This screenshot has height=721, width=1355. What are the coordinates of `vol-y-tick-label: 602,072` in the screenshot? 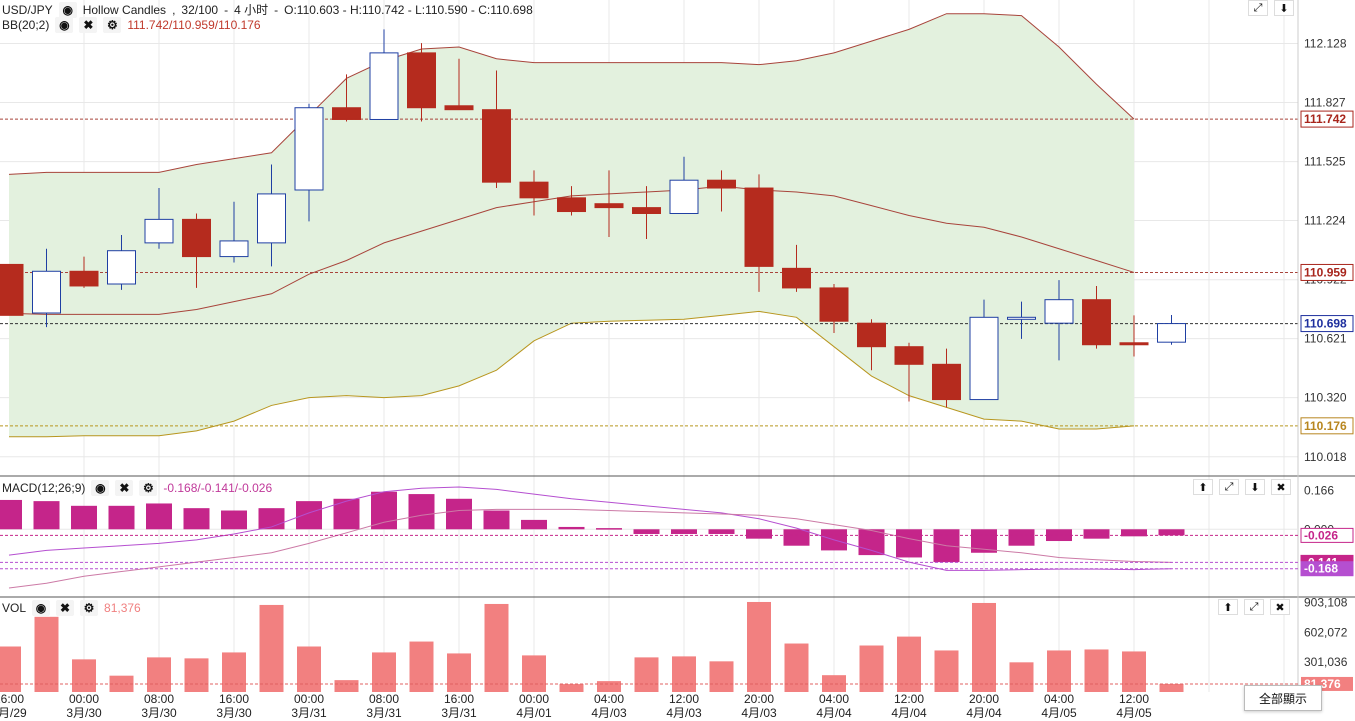 It's located at (1326, 632).